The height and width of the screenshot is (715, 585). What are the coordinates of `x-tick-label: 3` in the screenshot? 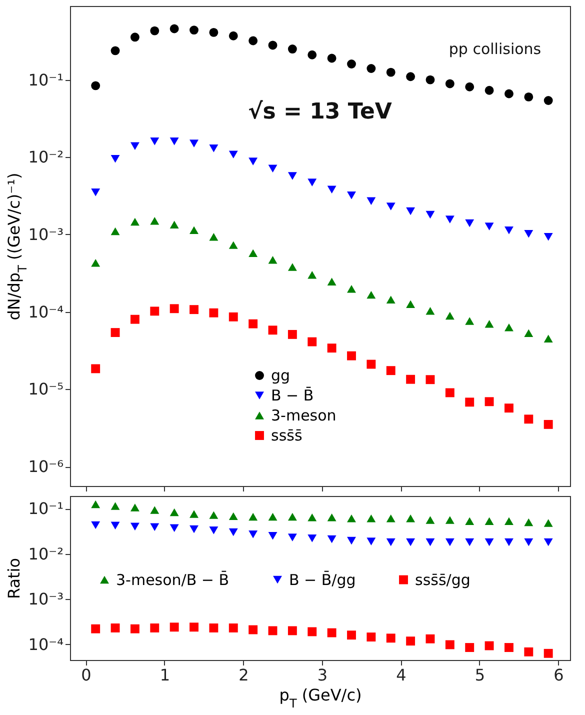 It's located at (322, 675).